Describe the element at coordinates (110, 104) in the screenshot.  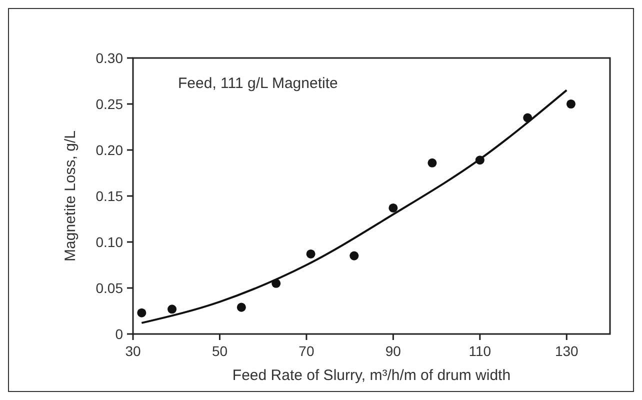
I see `y-tick-label: 0.25` at that location.